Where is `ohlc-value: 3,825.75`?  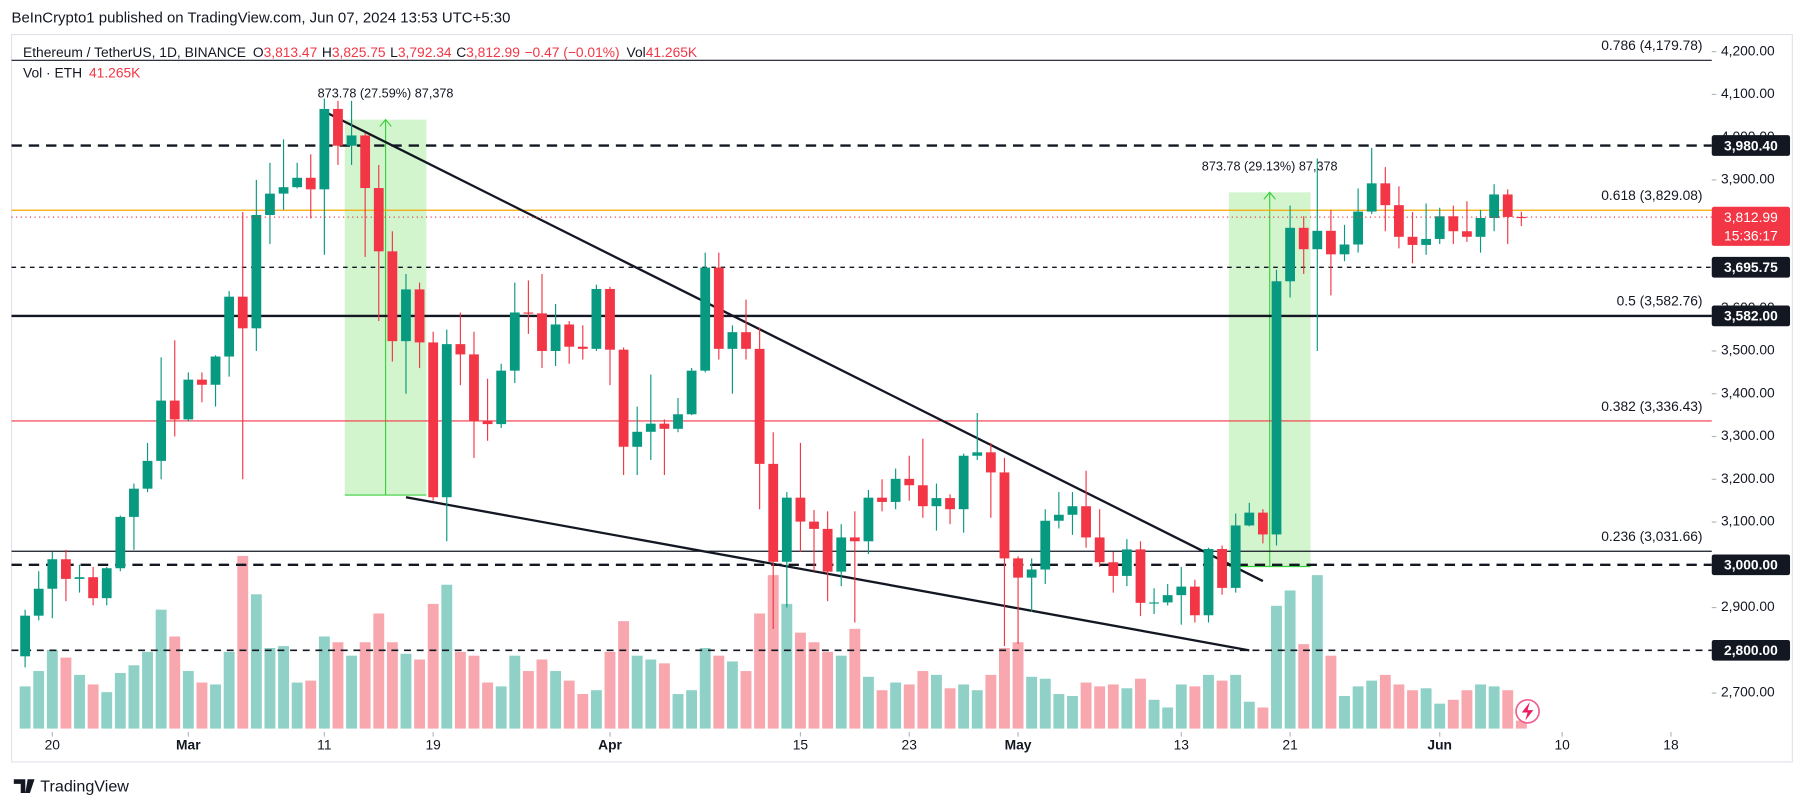 ohlc-value: 3,825.75 is located at coordinates (359, 52).